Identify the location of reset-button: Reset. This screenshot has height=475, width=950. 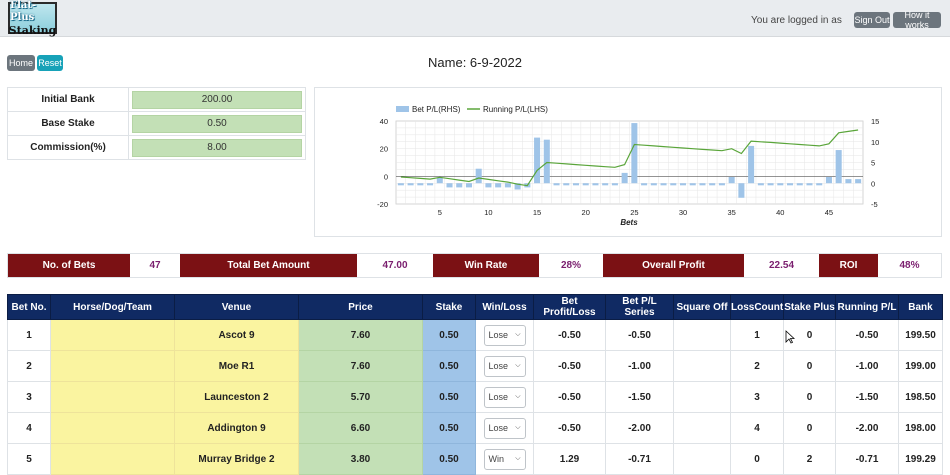
(50, 63).